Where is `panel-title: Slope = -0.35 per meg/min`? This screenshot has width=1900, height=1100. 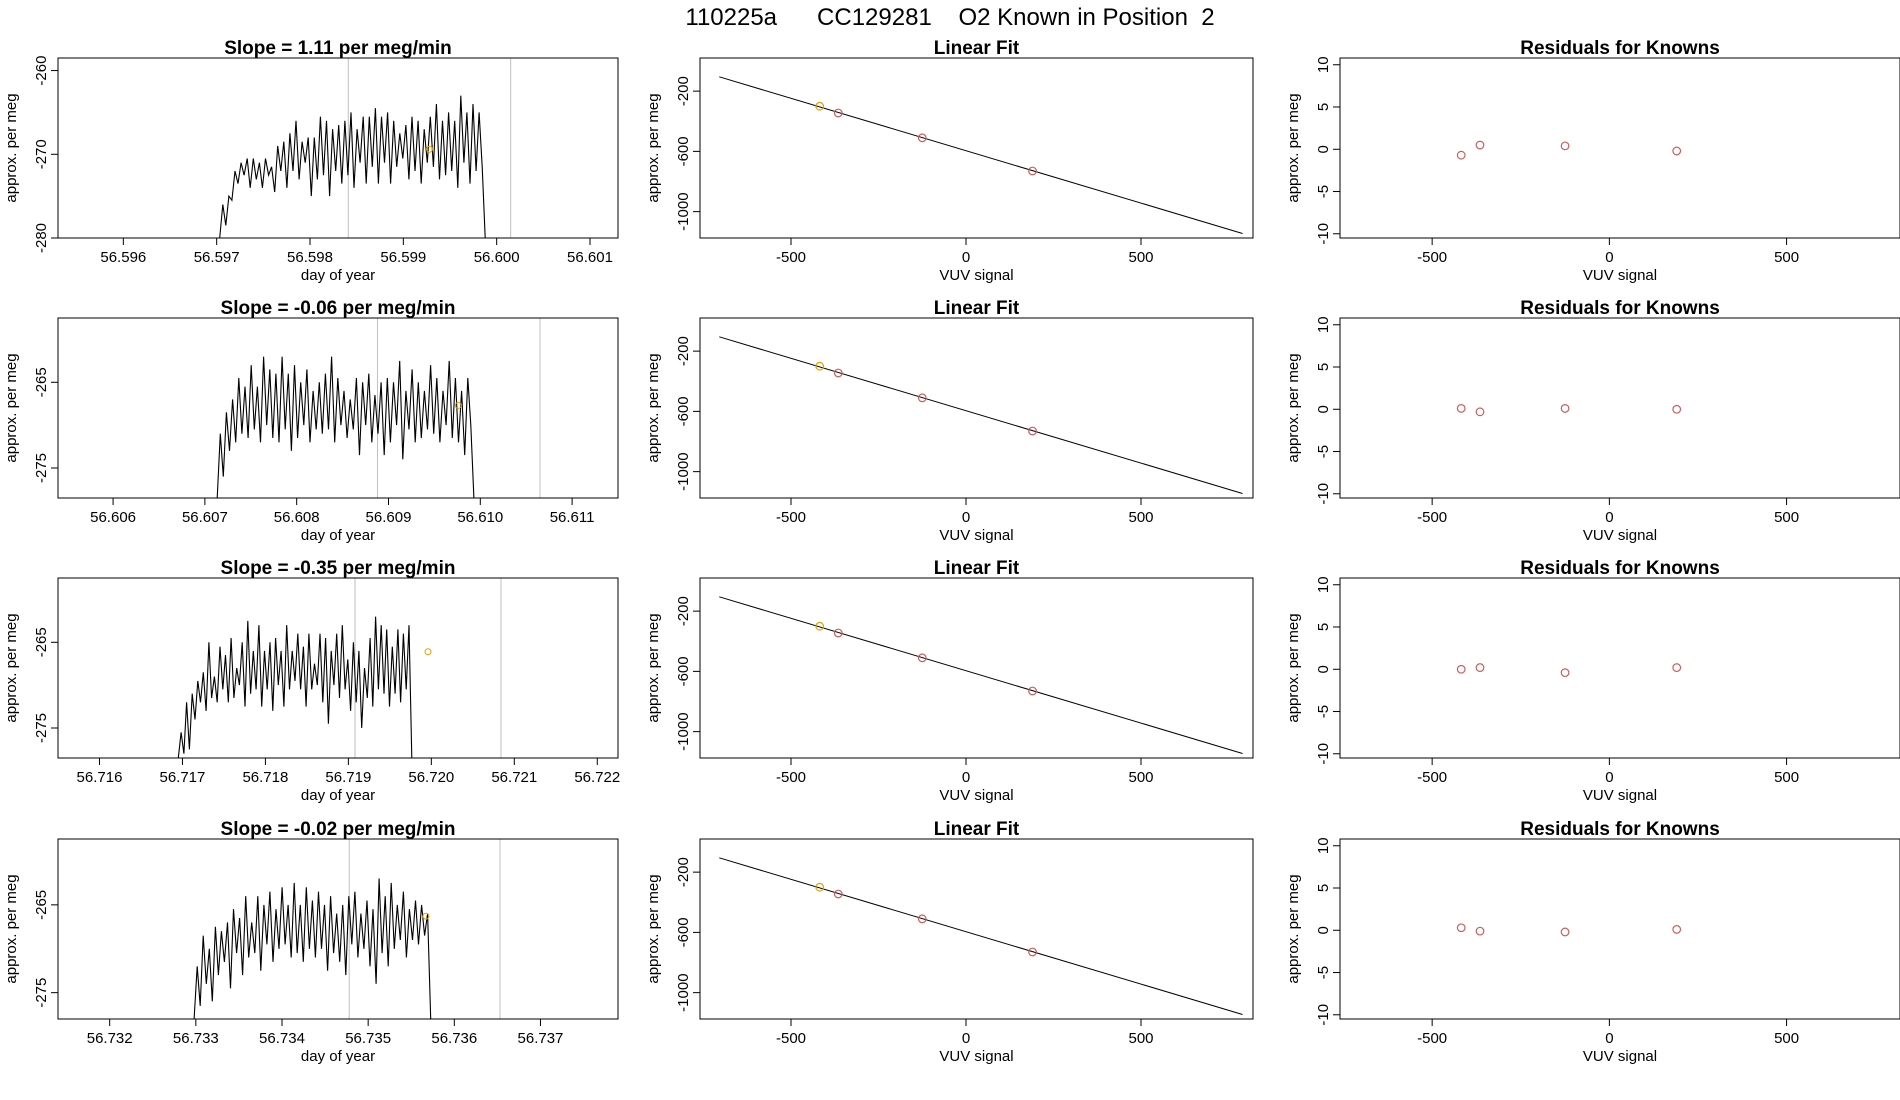
panel-title: Slope = -0.35 per meg/min is located at coordinates (338, 568).